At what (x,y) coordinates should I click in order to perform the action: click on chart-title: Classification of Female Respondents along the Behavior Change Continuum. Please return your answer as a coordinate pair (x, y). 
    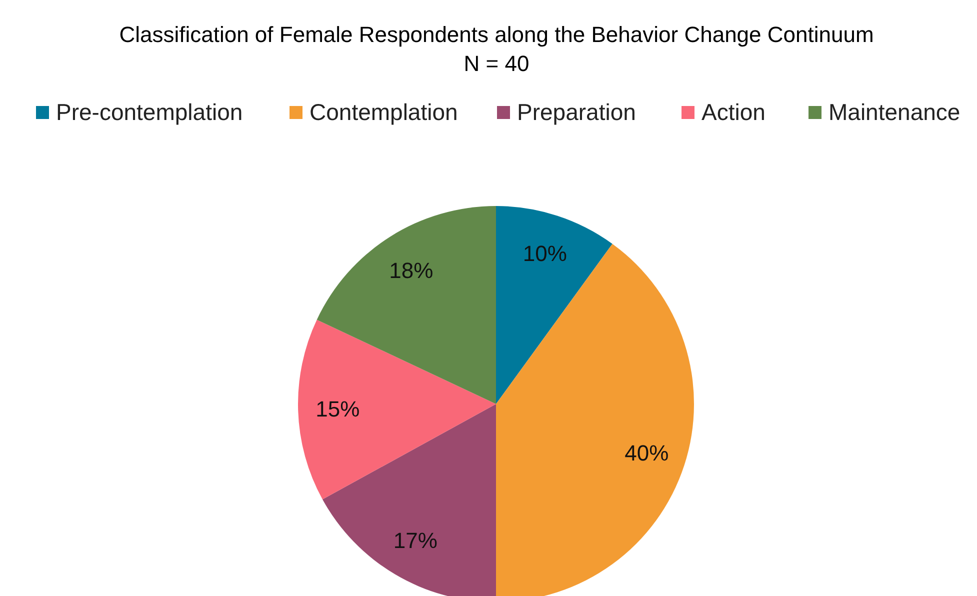
    Looking at the image, I should click on (496, 34).